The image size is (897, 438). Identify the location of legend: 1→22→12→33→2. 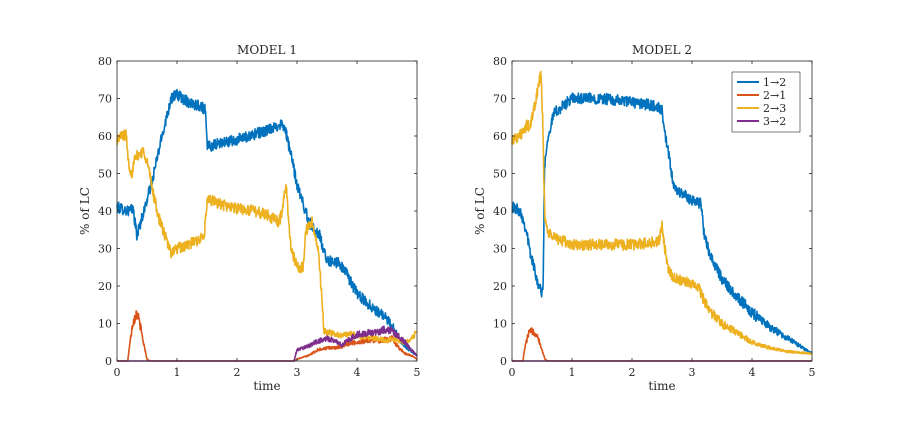
(766, 102).